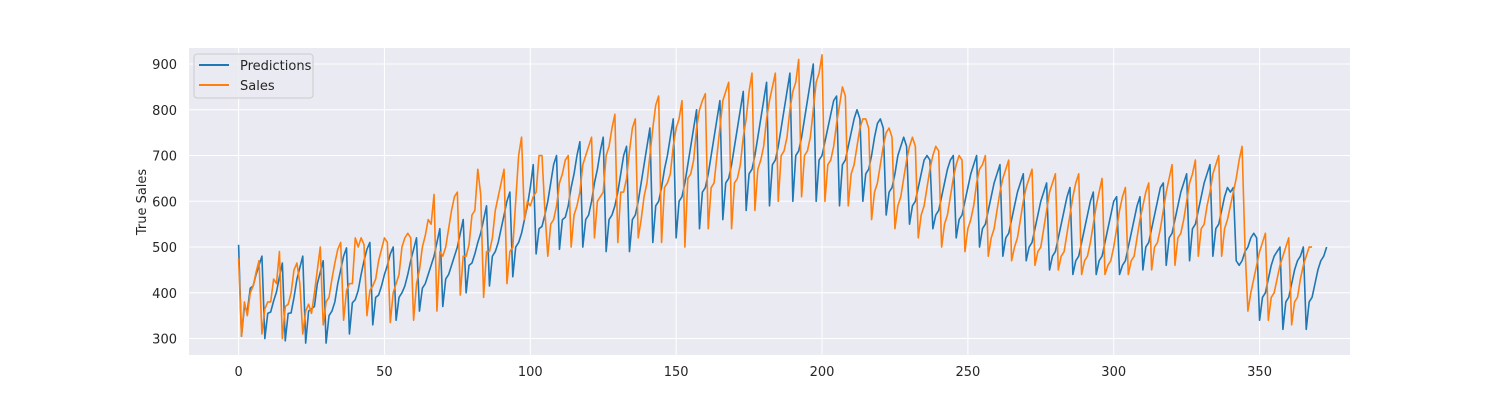  Describe the element at coordinates (530, 372) in the screenshot. I see `x-tick-label: 100` at that location.